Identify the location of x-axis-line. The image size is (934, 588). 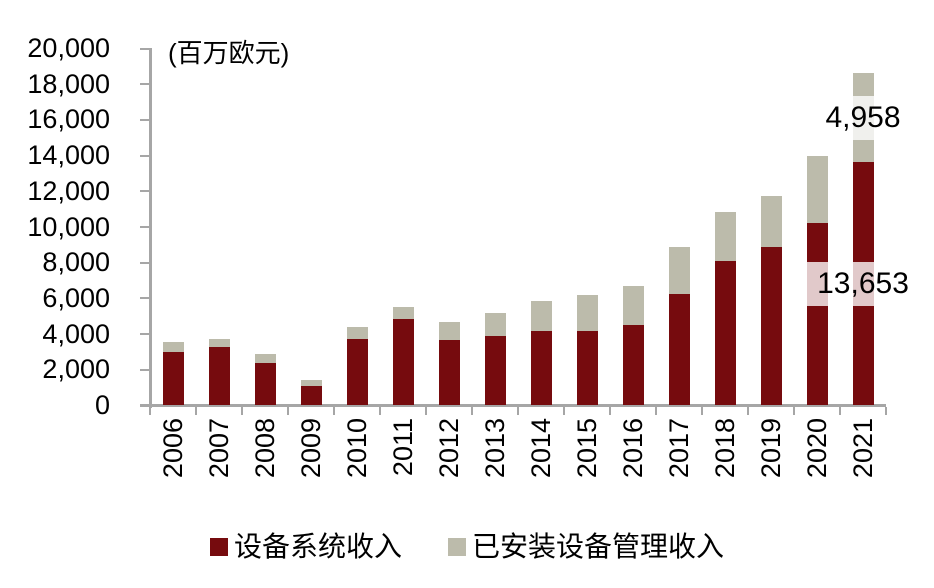
(513, 405).